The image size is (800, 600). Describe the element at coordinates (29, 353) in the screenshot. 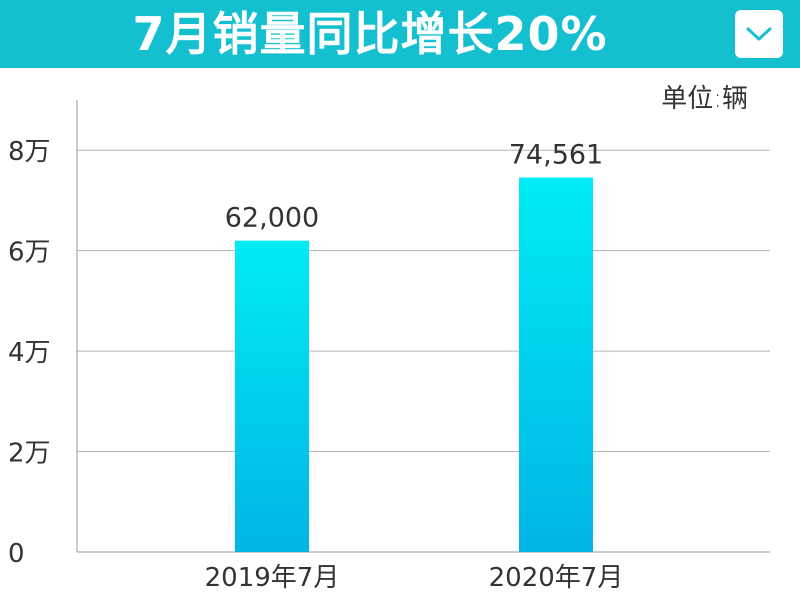

I see `y-tick-label: 4万` at that location.